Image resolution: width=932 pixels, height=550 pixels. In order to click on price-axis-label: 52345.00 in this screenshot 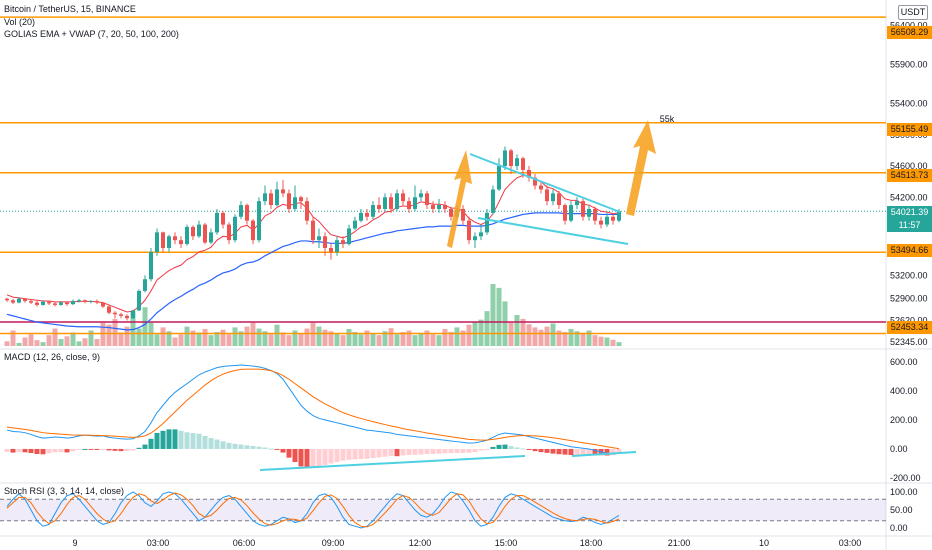, I will do `click(909, 342)`.